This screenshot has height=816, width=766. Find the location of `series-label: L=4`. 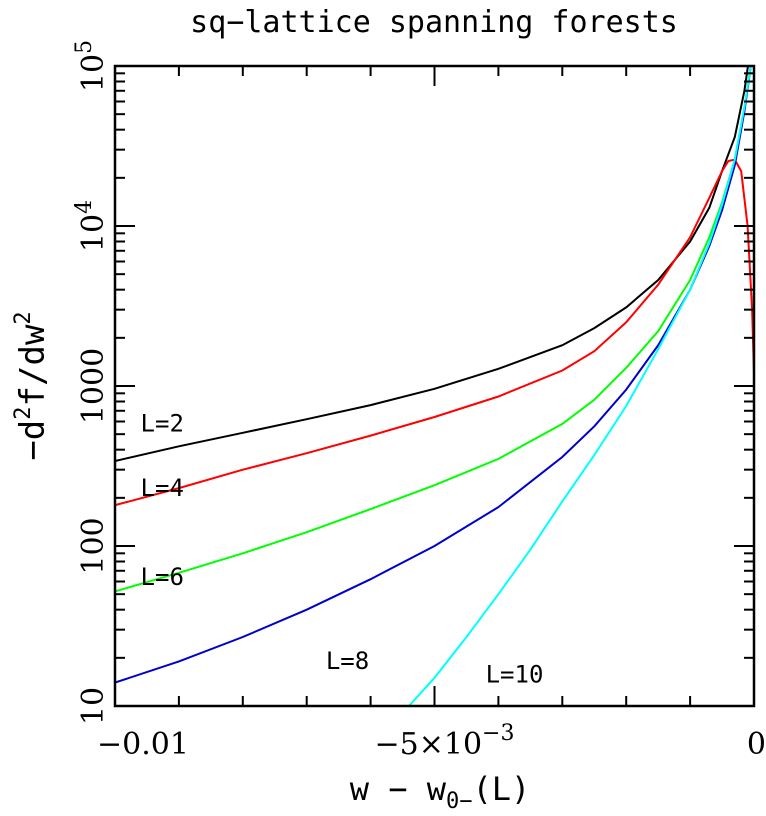

series-label: L=4 is located at coordinates (162, 488).